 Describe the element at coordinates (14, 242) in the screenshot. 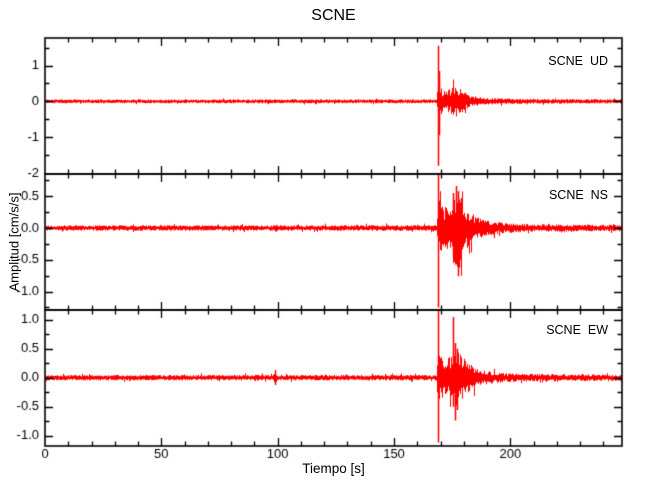

I see `y-axis-label: Amplitud [cm/s/s]` at that location.